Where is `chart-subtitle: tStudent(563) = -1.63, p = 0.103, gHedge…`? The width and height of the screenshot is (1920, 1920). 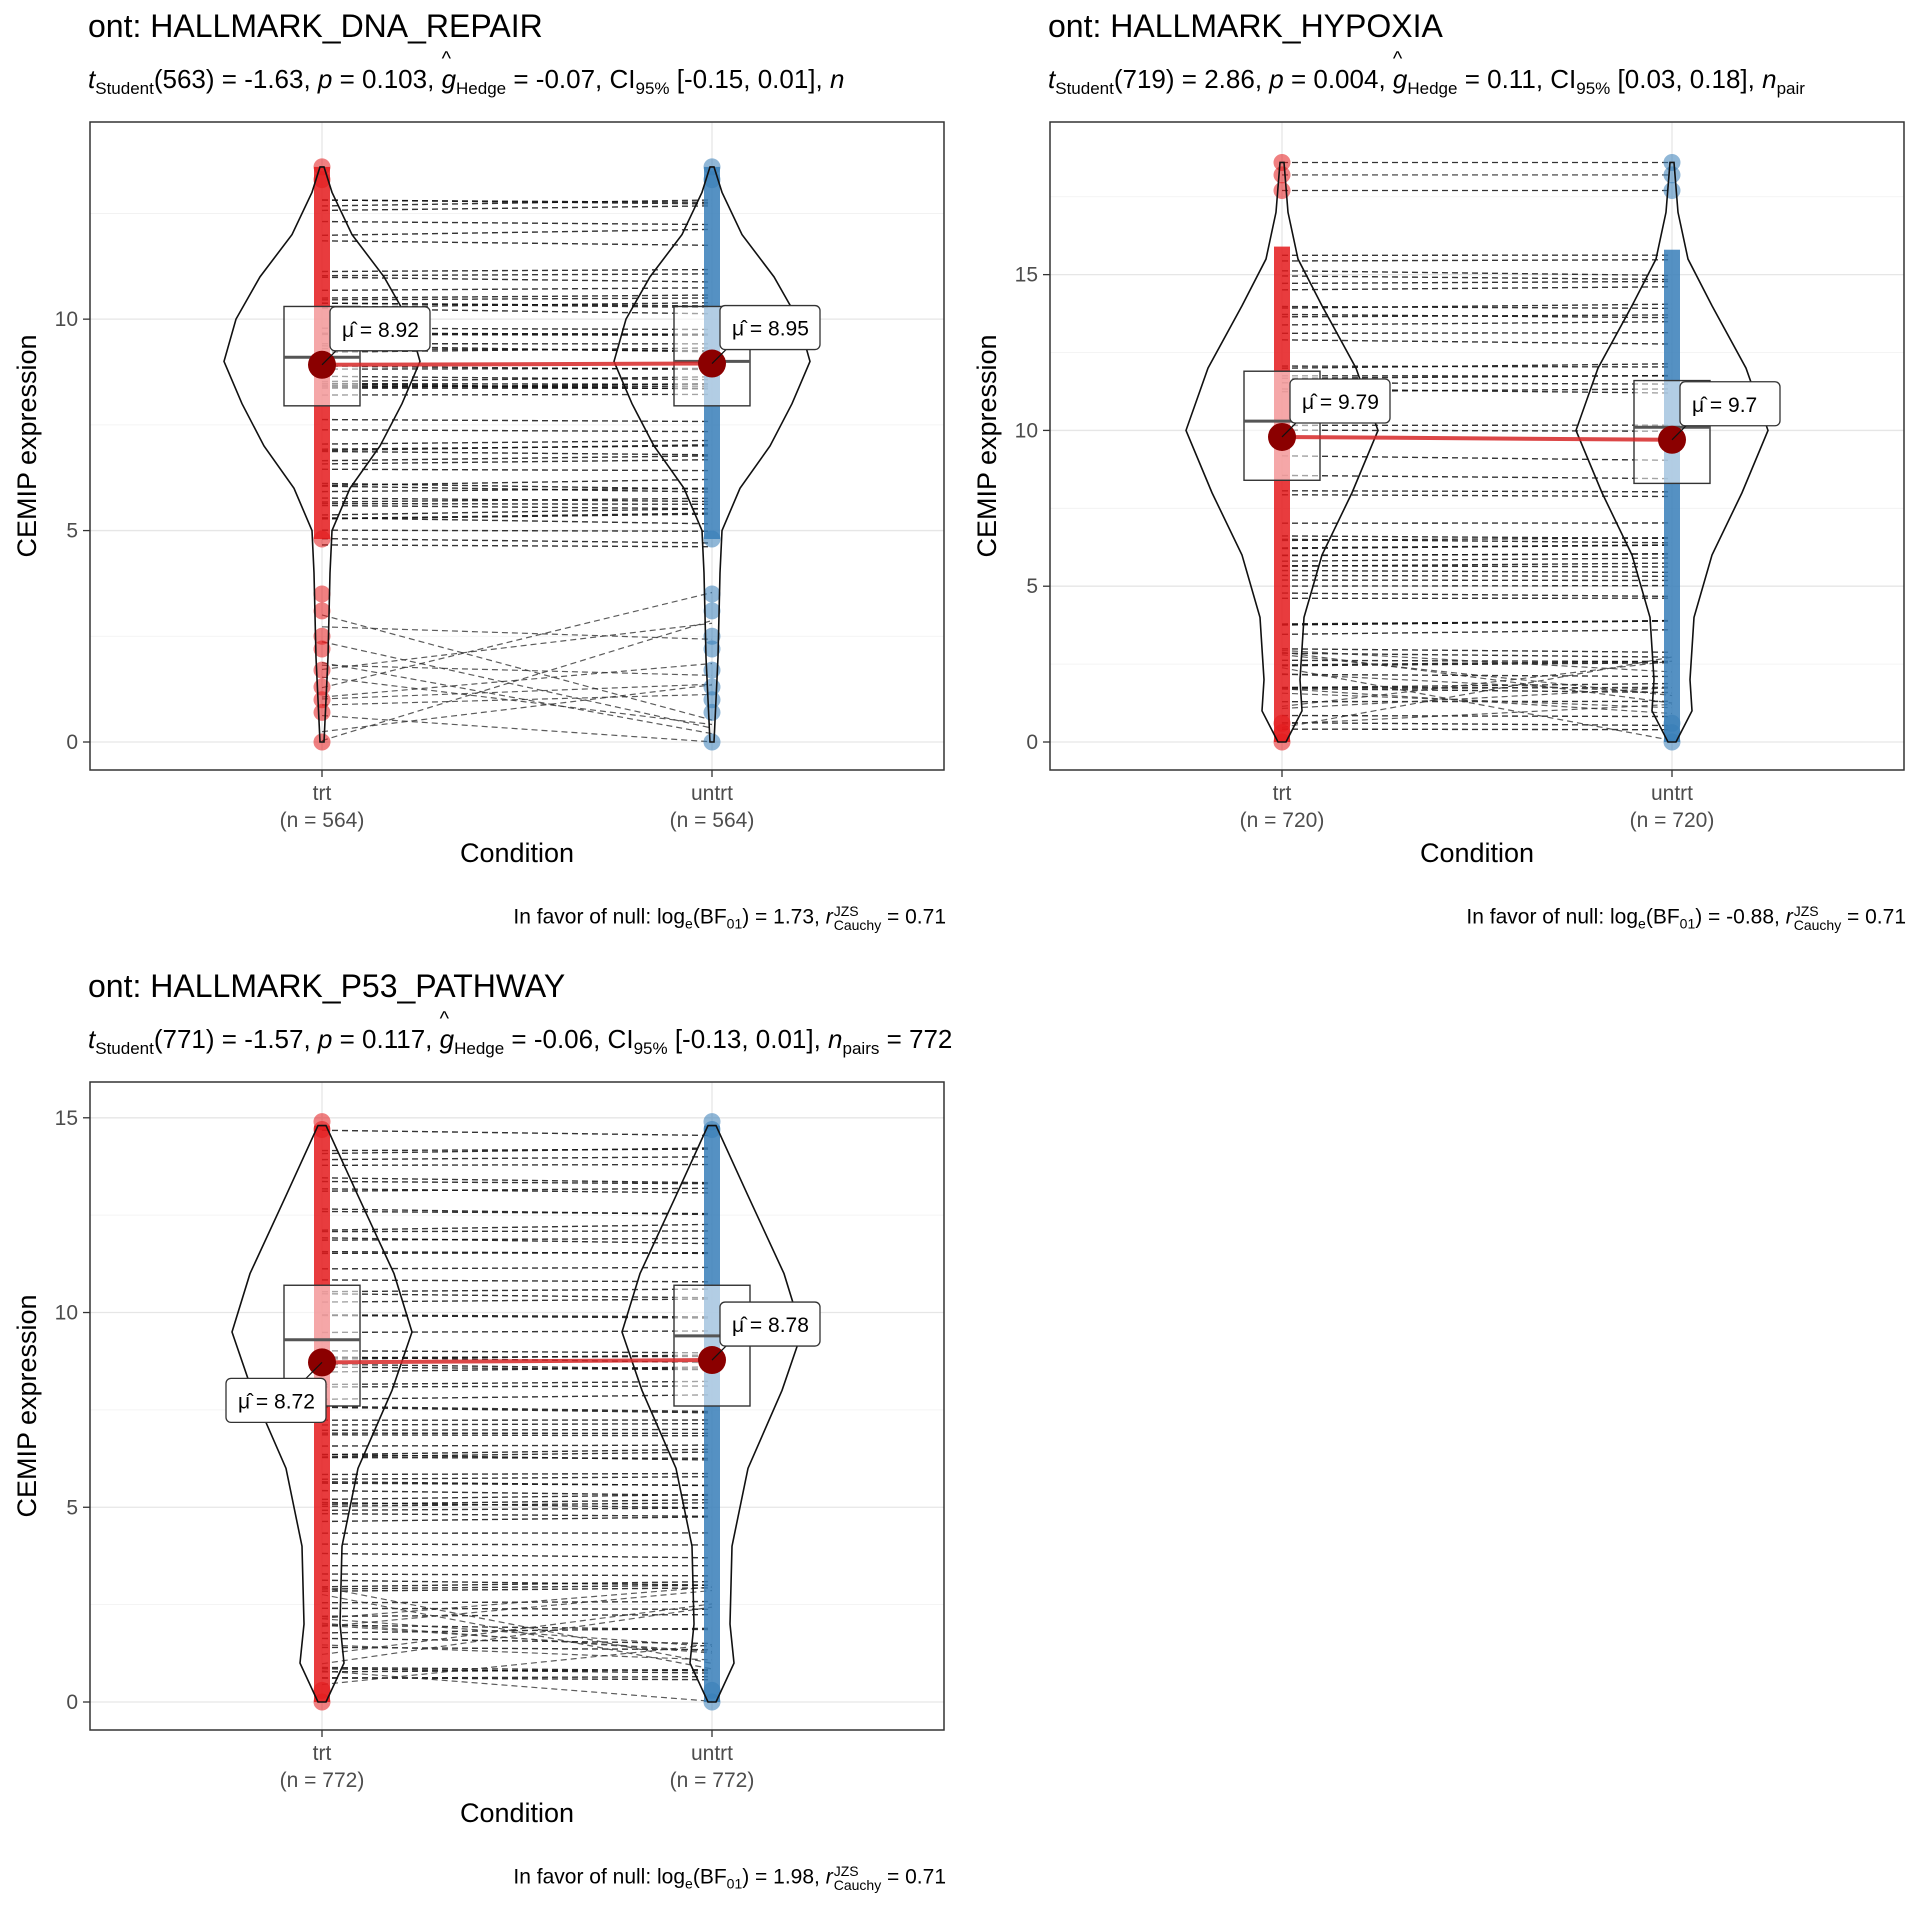 chart-subtitle: tStudent(563) = -1.63, p = 0.103, gHedge… is located at coordinates (466, 81).